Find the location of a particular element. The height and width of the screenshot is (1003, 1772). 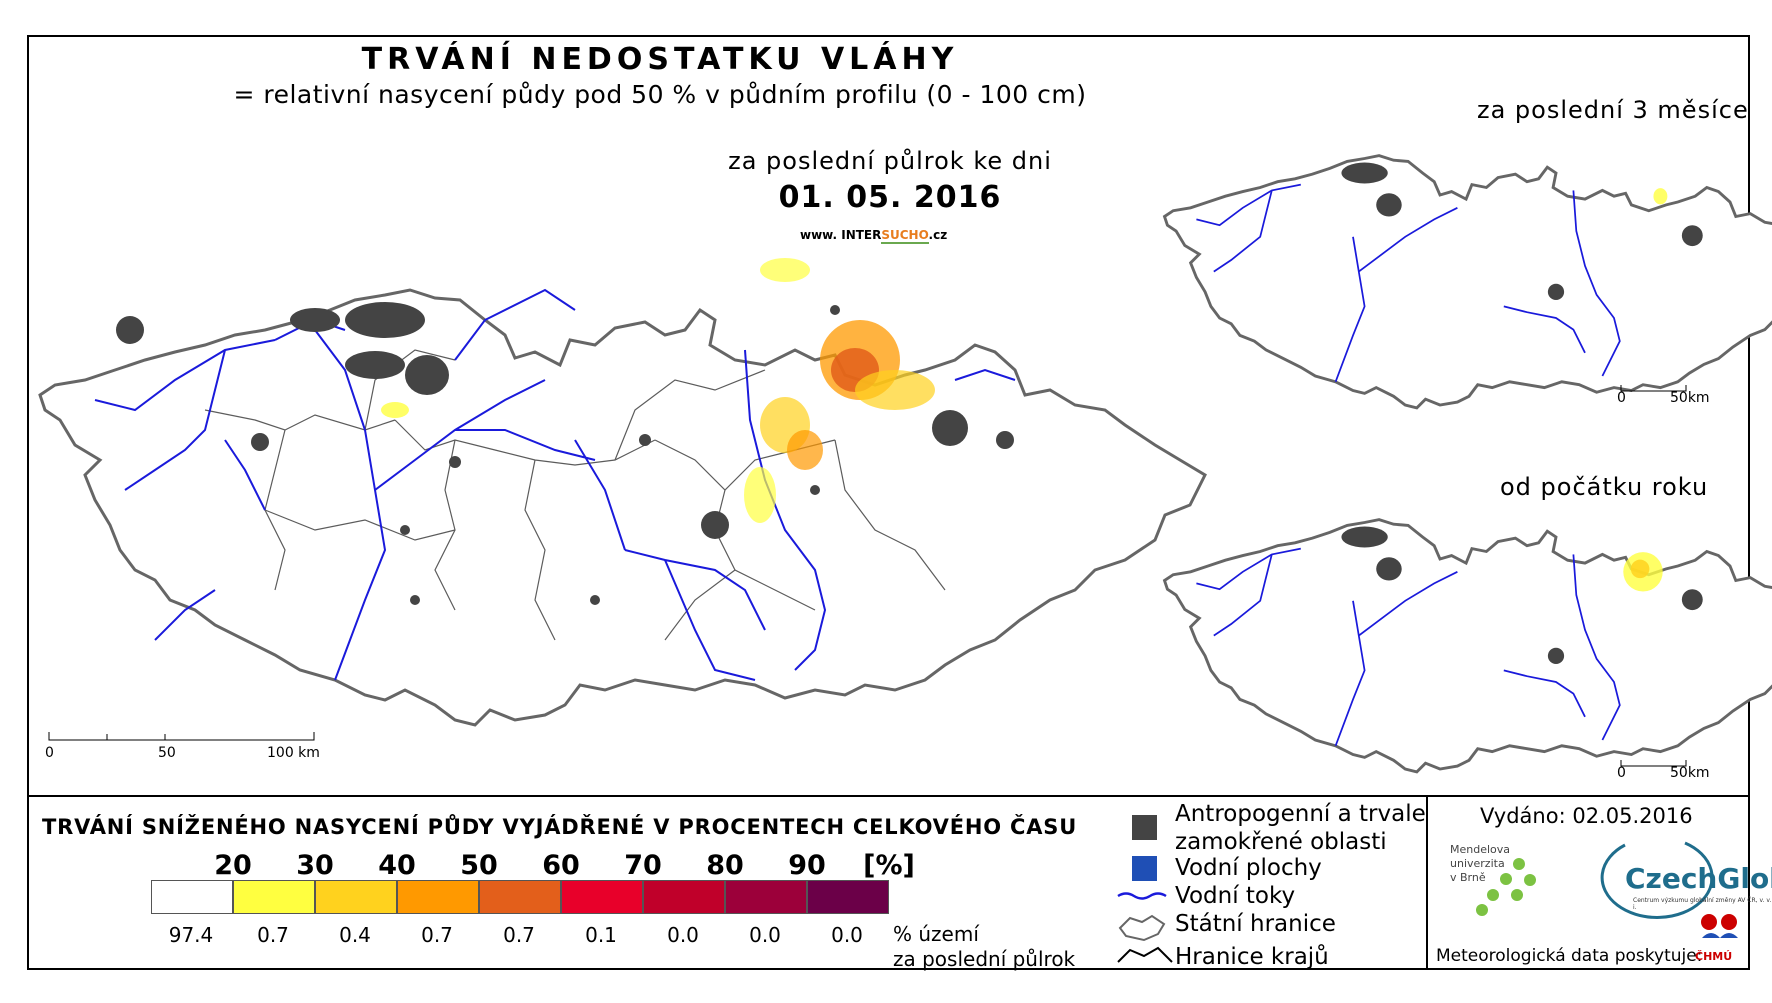

mendel-logo is located at coordinates (1506, 887).